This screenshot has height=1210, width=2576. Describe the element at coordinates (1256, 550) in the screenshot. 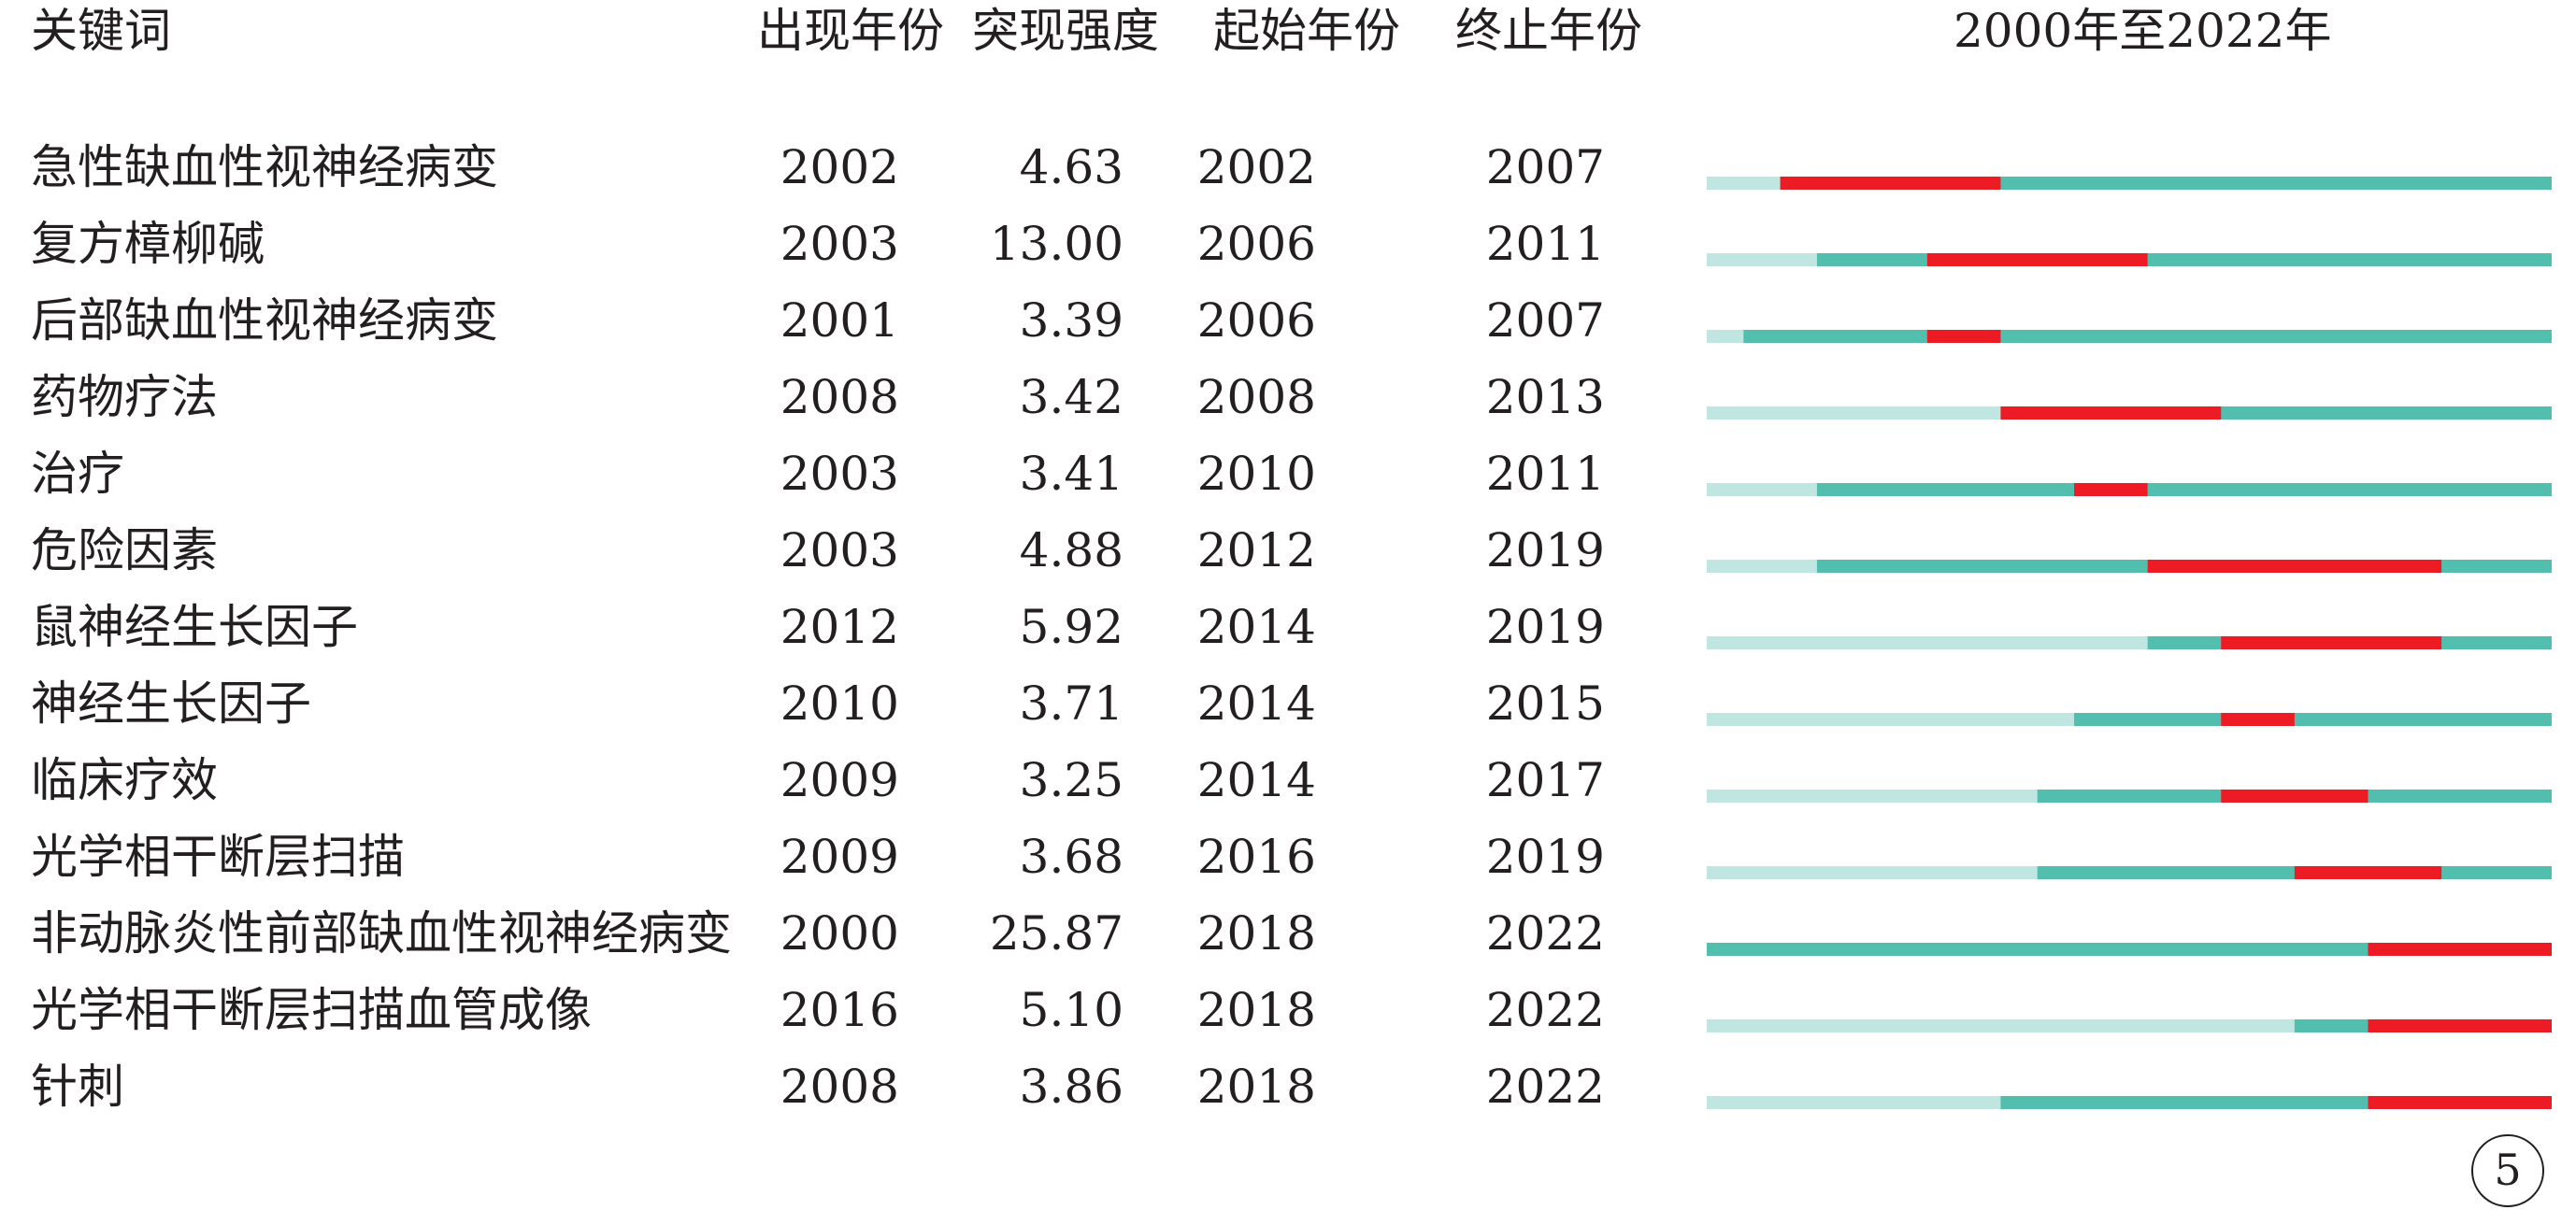

I see `begin-year-cell: 2012` at that location.